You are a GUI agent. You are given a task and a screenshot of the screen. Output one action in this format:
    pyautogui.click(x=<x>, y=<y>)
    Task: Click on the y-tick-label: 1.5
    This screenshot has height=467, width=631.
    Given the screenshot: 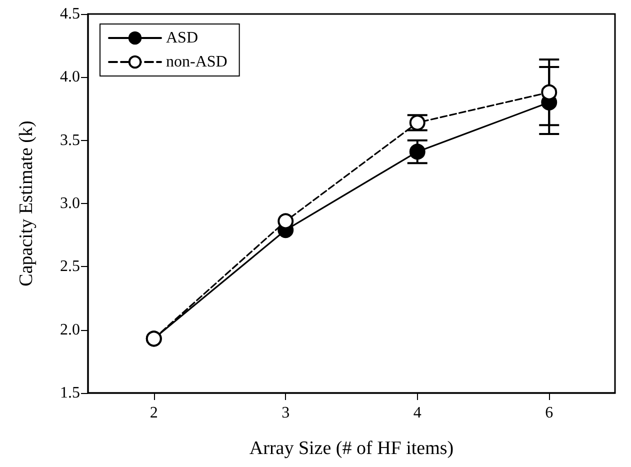 What is the action you would take?
    pyautogui.click(x=70, y=393)
    